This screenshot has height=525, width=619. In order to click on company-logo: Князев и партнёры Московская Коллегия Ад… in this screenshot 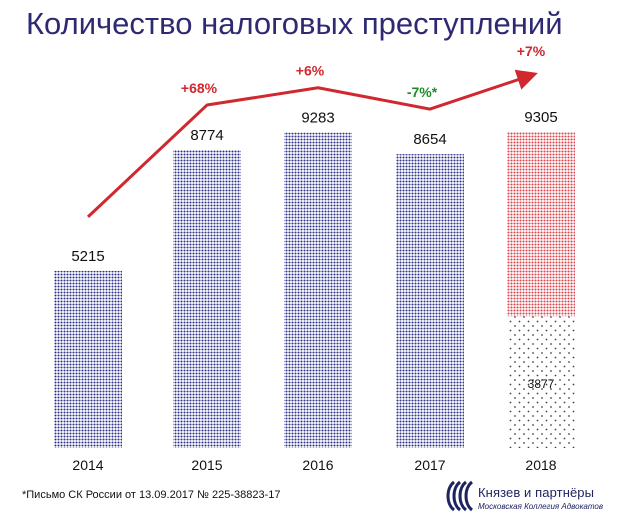, I will do `click(529, 500)`.